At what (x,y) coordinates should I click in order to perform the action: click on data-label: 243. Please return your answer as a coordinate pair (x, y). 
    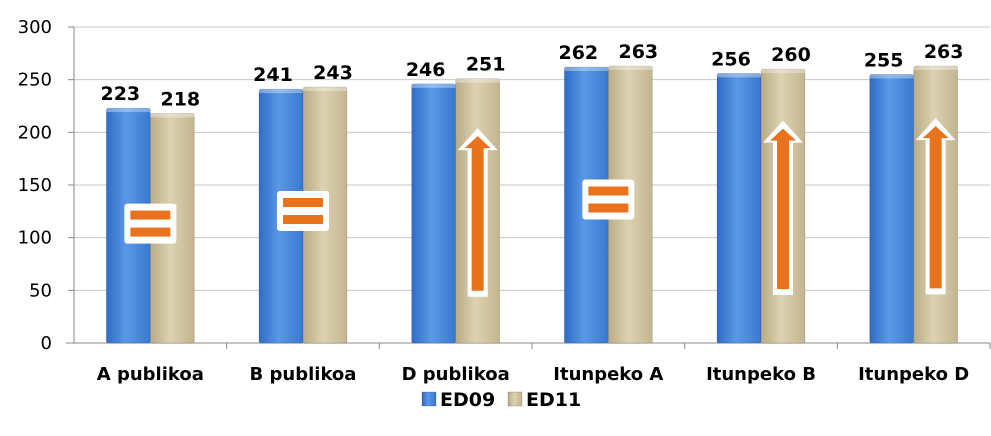
    Looking at the image, I should click on (333, 73).